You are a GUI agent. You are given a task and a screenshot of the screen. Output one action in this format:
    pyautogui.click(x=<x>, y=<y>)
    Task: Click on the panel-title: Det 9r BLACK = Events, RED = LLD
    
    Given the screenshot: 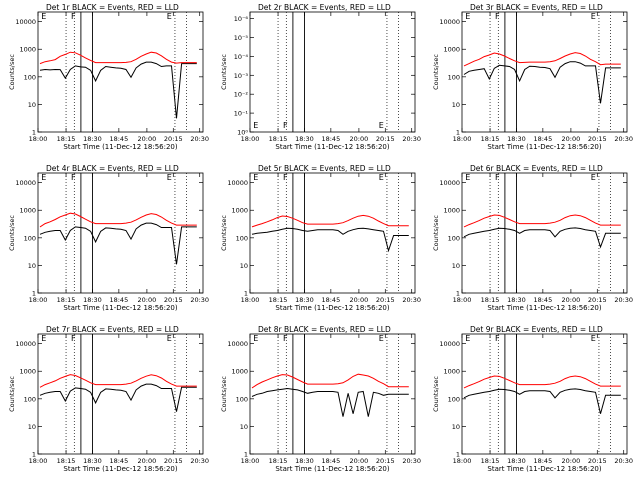 What is the action you would take?
    pyautogui.click(x=536, y=329)
    